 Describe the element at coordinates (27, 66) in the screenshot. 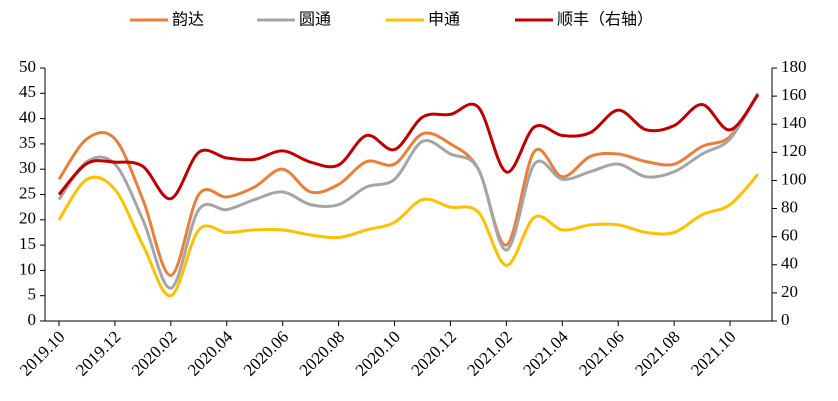

I see `y-tick-label: 50` at that location.